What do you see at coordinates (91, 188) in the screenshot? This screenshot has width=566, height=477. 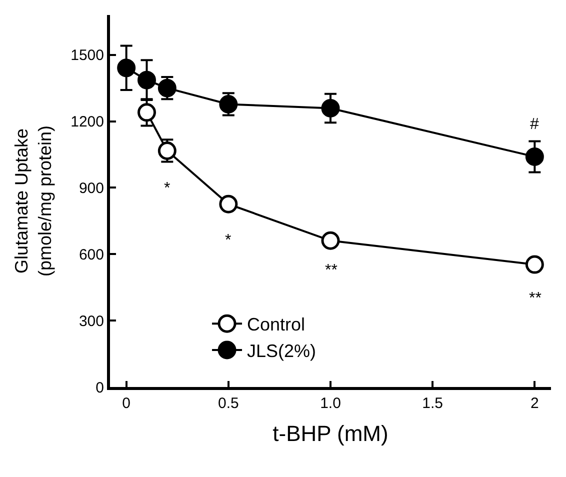 I see `y-tick-label: 900` at bounding box center [91, 188].